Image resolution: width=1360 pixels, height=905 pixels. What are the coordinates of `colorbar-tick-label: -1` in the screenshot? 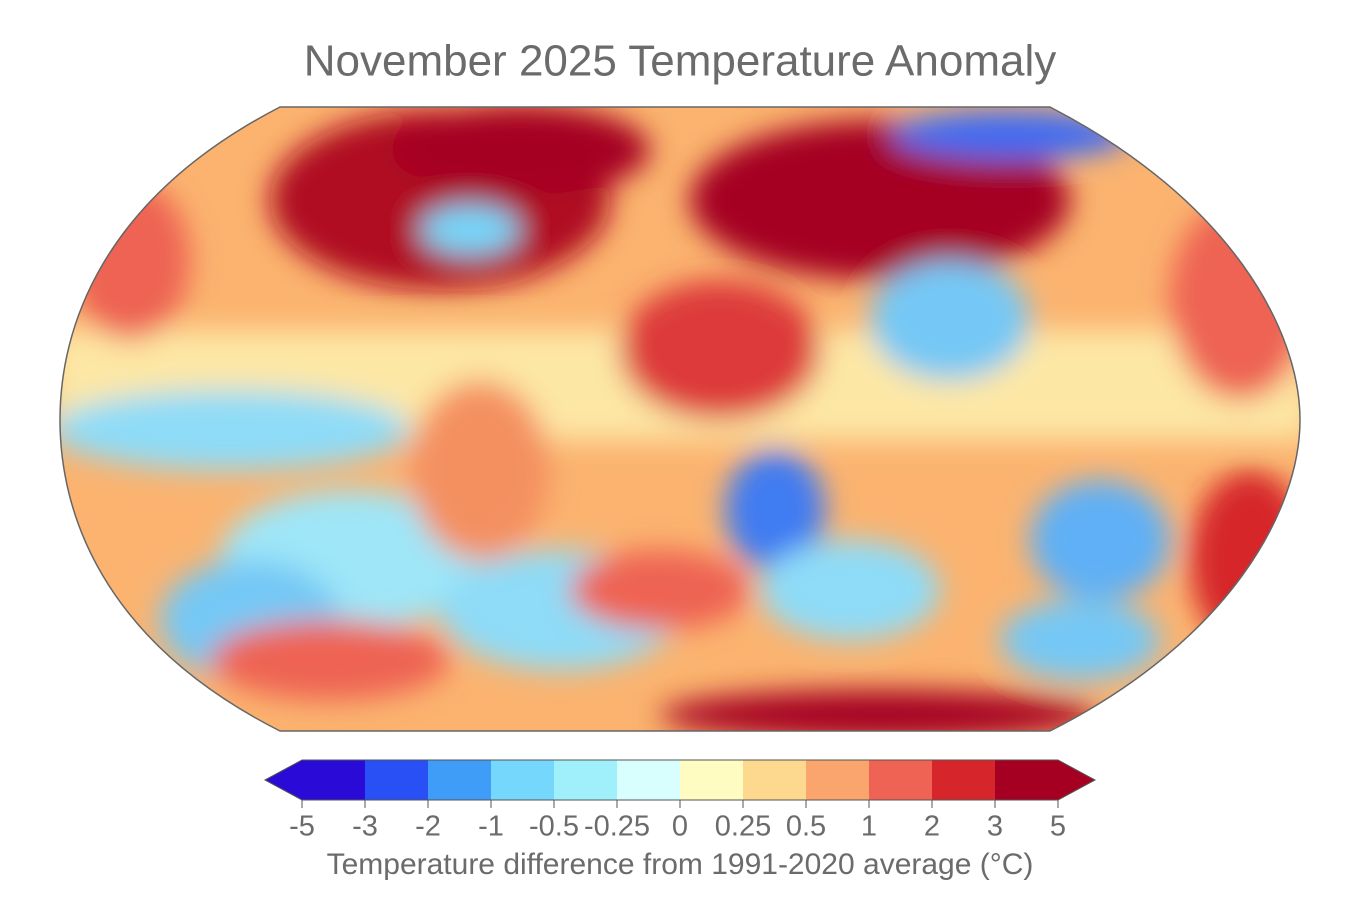 It's located at (491, 827).